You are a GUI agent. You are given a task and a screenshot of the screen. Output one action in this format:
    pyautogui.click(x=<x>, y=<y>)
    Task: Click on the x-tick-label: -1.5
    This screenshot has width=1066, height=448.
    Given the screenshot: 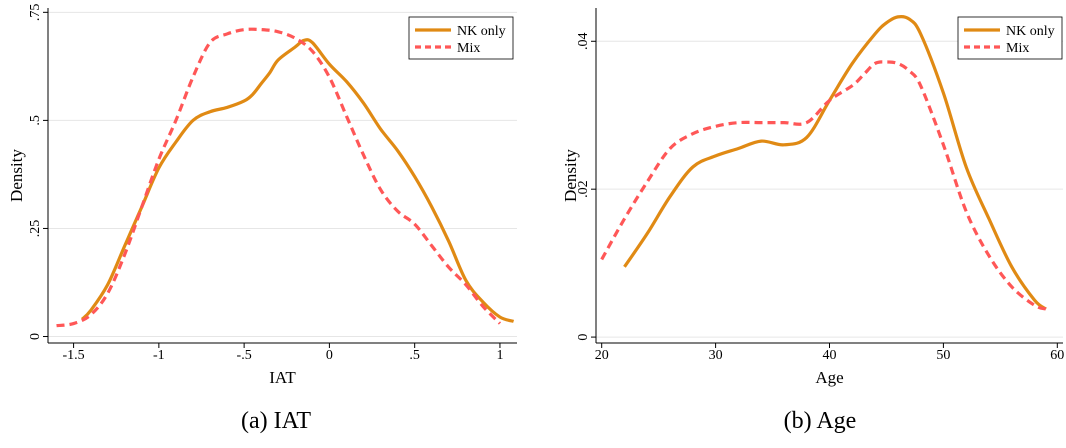 What is the action you would take?
    pyautogui.click(x=73, y=355)
    